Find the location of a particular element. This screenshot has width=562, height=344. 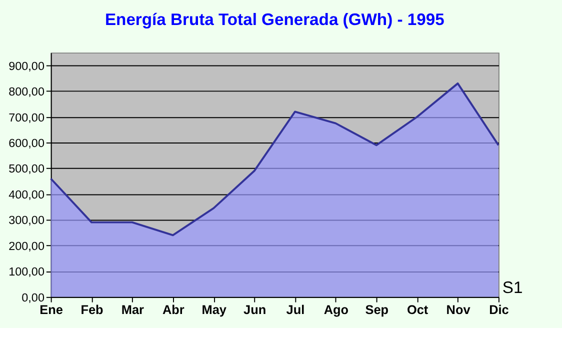

x-tick-label: Ago is located at coordinates (336, 310).